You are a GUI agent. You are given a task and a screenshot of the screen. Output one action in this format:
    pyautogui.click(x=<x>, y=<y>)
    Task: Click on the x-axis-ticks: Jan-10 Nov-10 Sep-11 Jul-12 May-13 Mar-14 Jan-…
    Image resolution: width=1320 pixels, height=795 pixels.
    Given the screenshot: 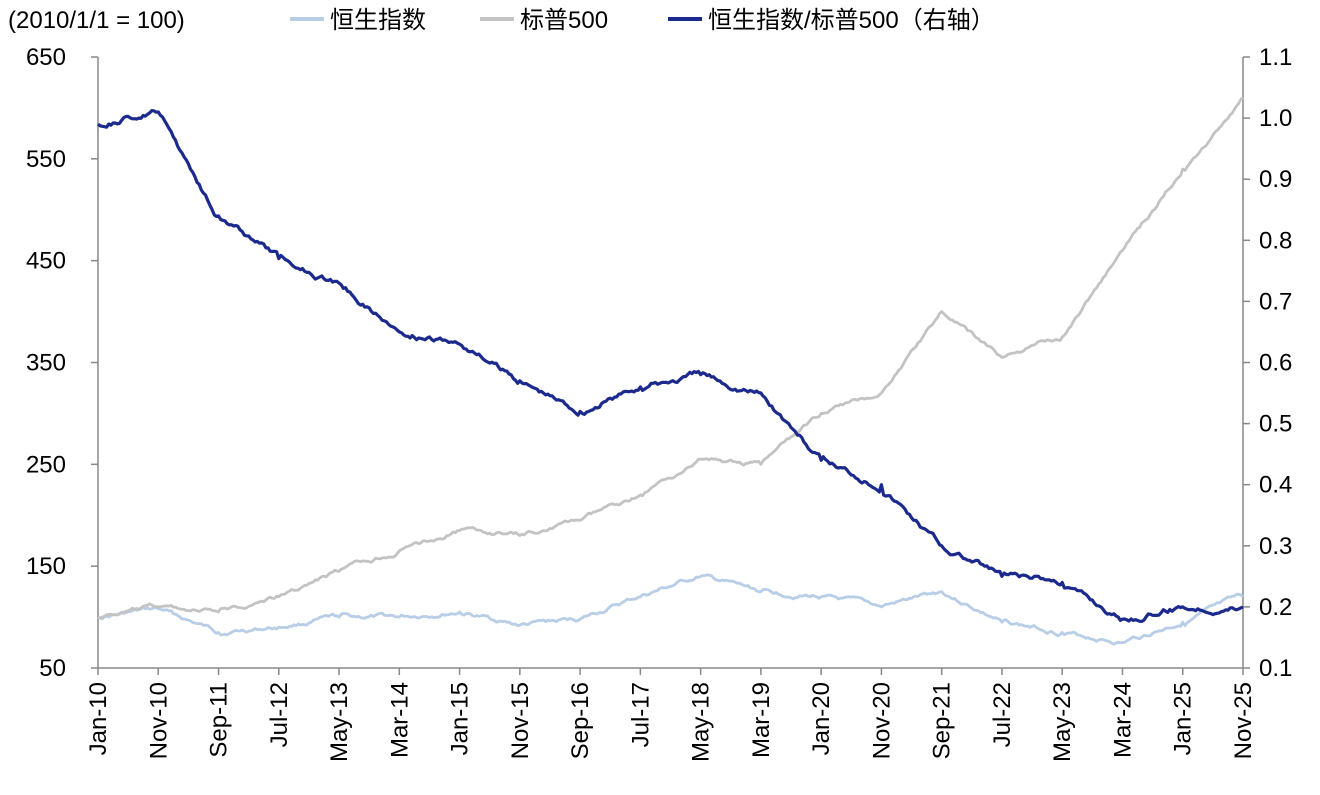 What is the action you would take?
    pyautogui.click(x=671, y=715)
    